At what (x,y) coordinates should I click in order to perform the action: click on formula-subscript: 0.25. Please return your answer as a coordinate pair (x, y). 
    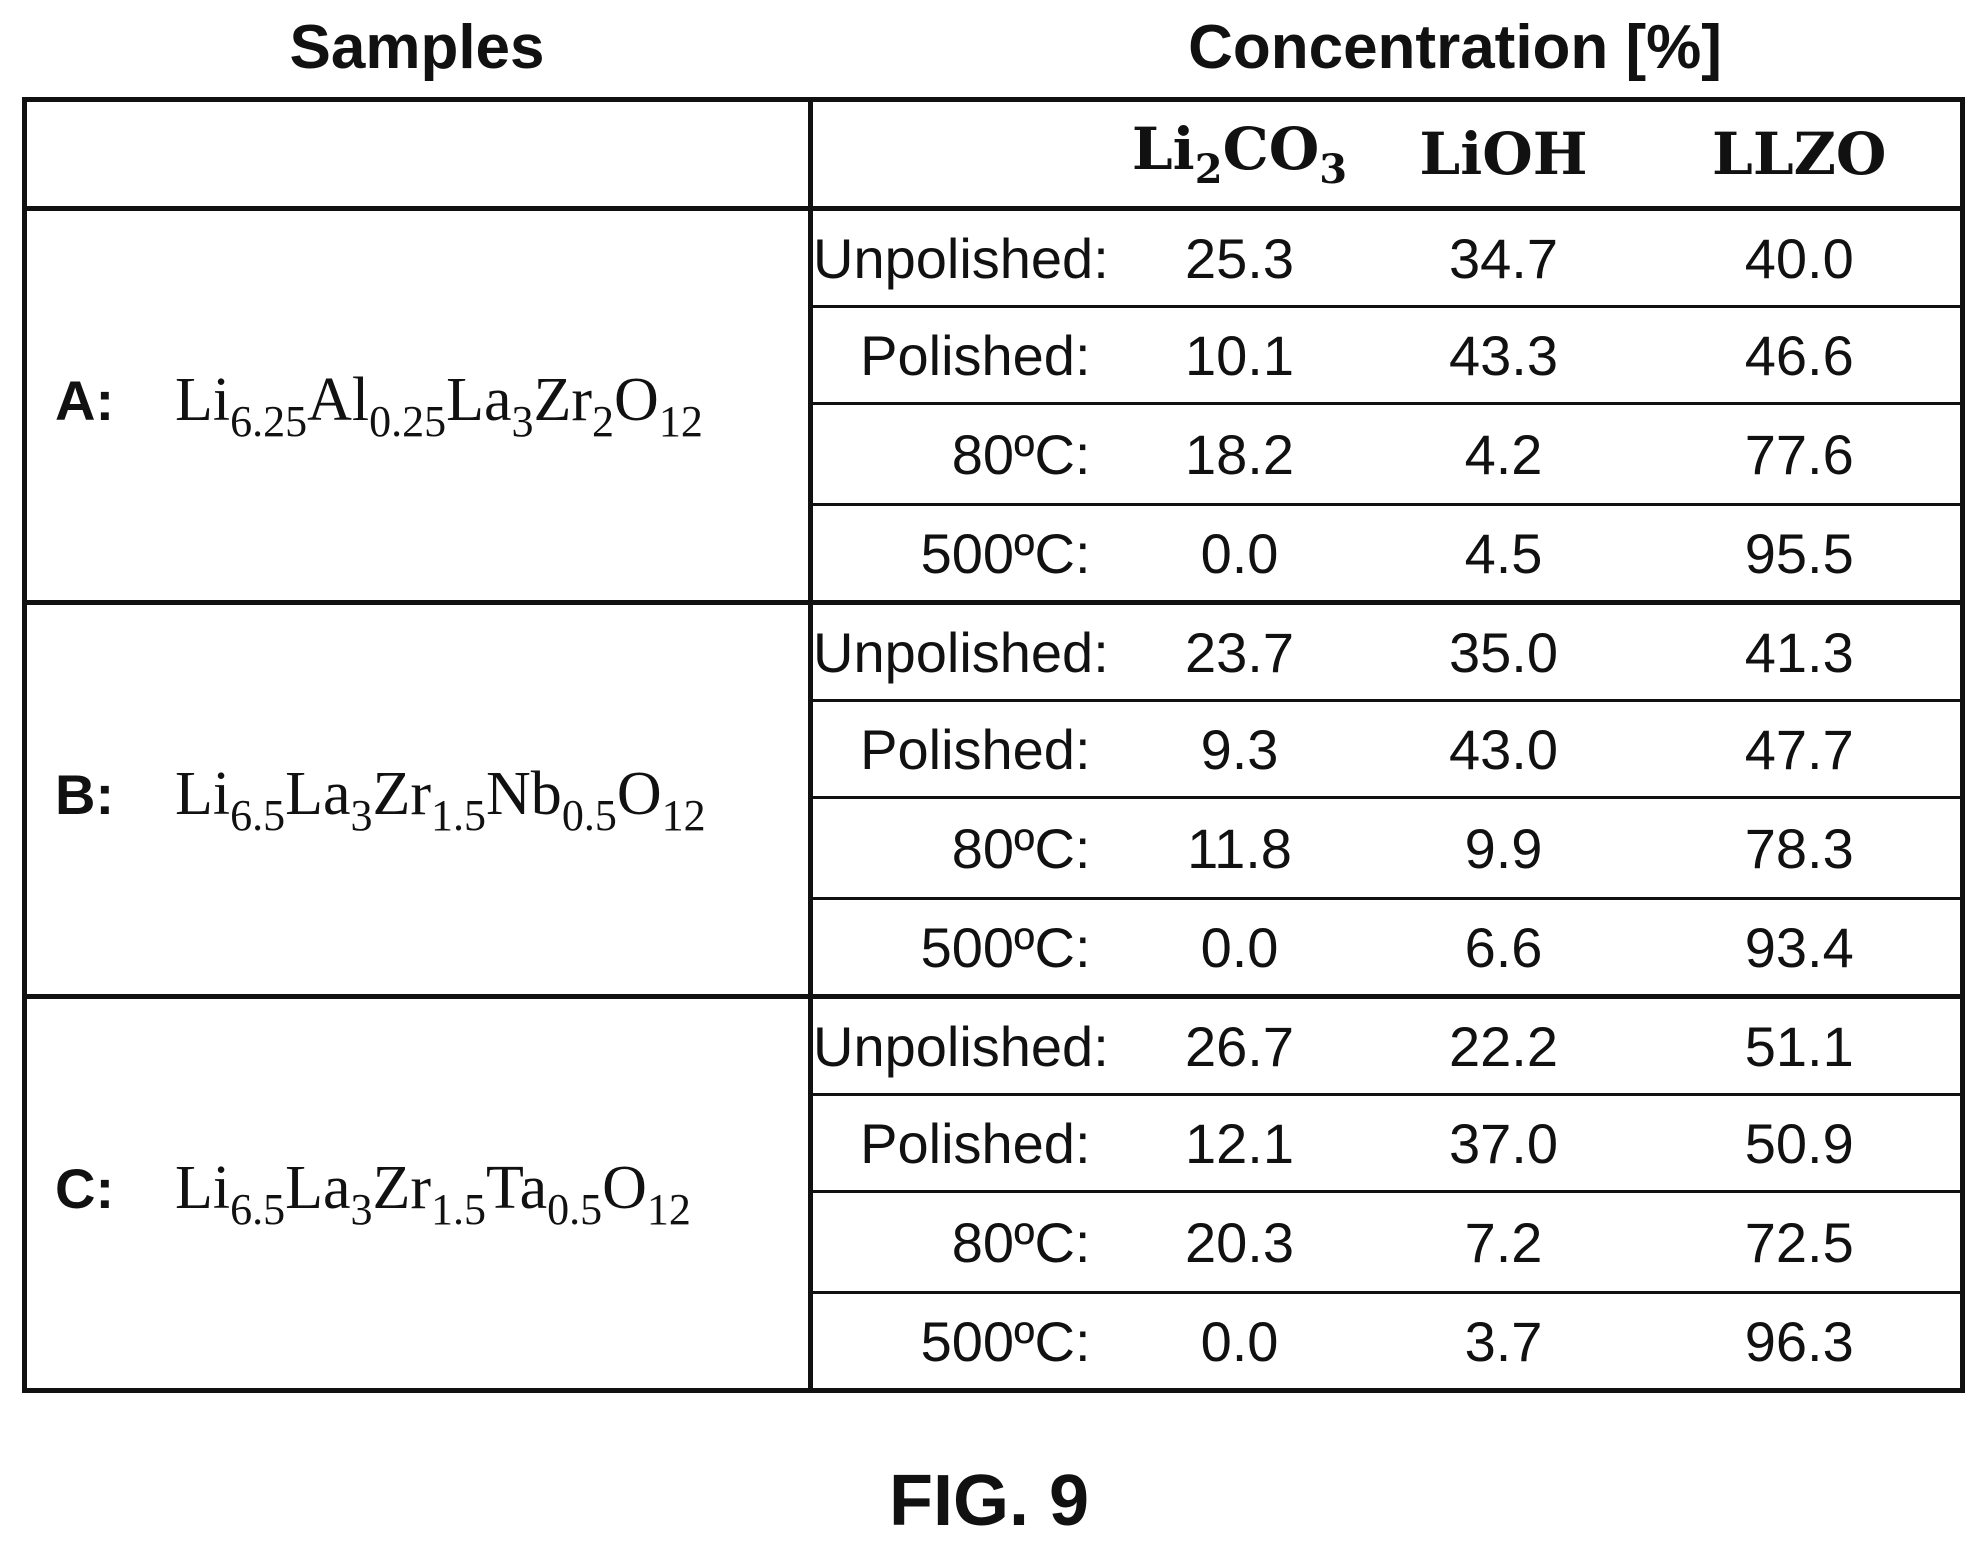
    Looking at the image, I should click on (408, 421).